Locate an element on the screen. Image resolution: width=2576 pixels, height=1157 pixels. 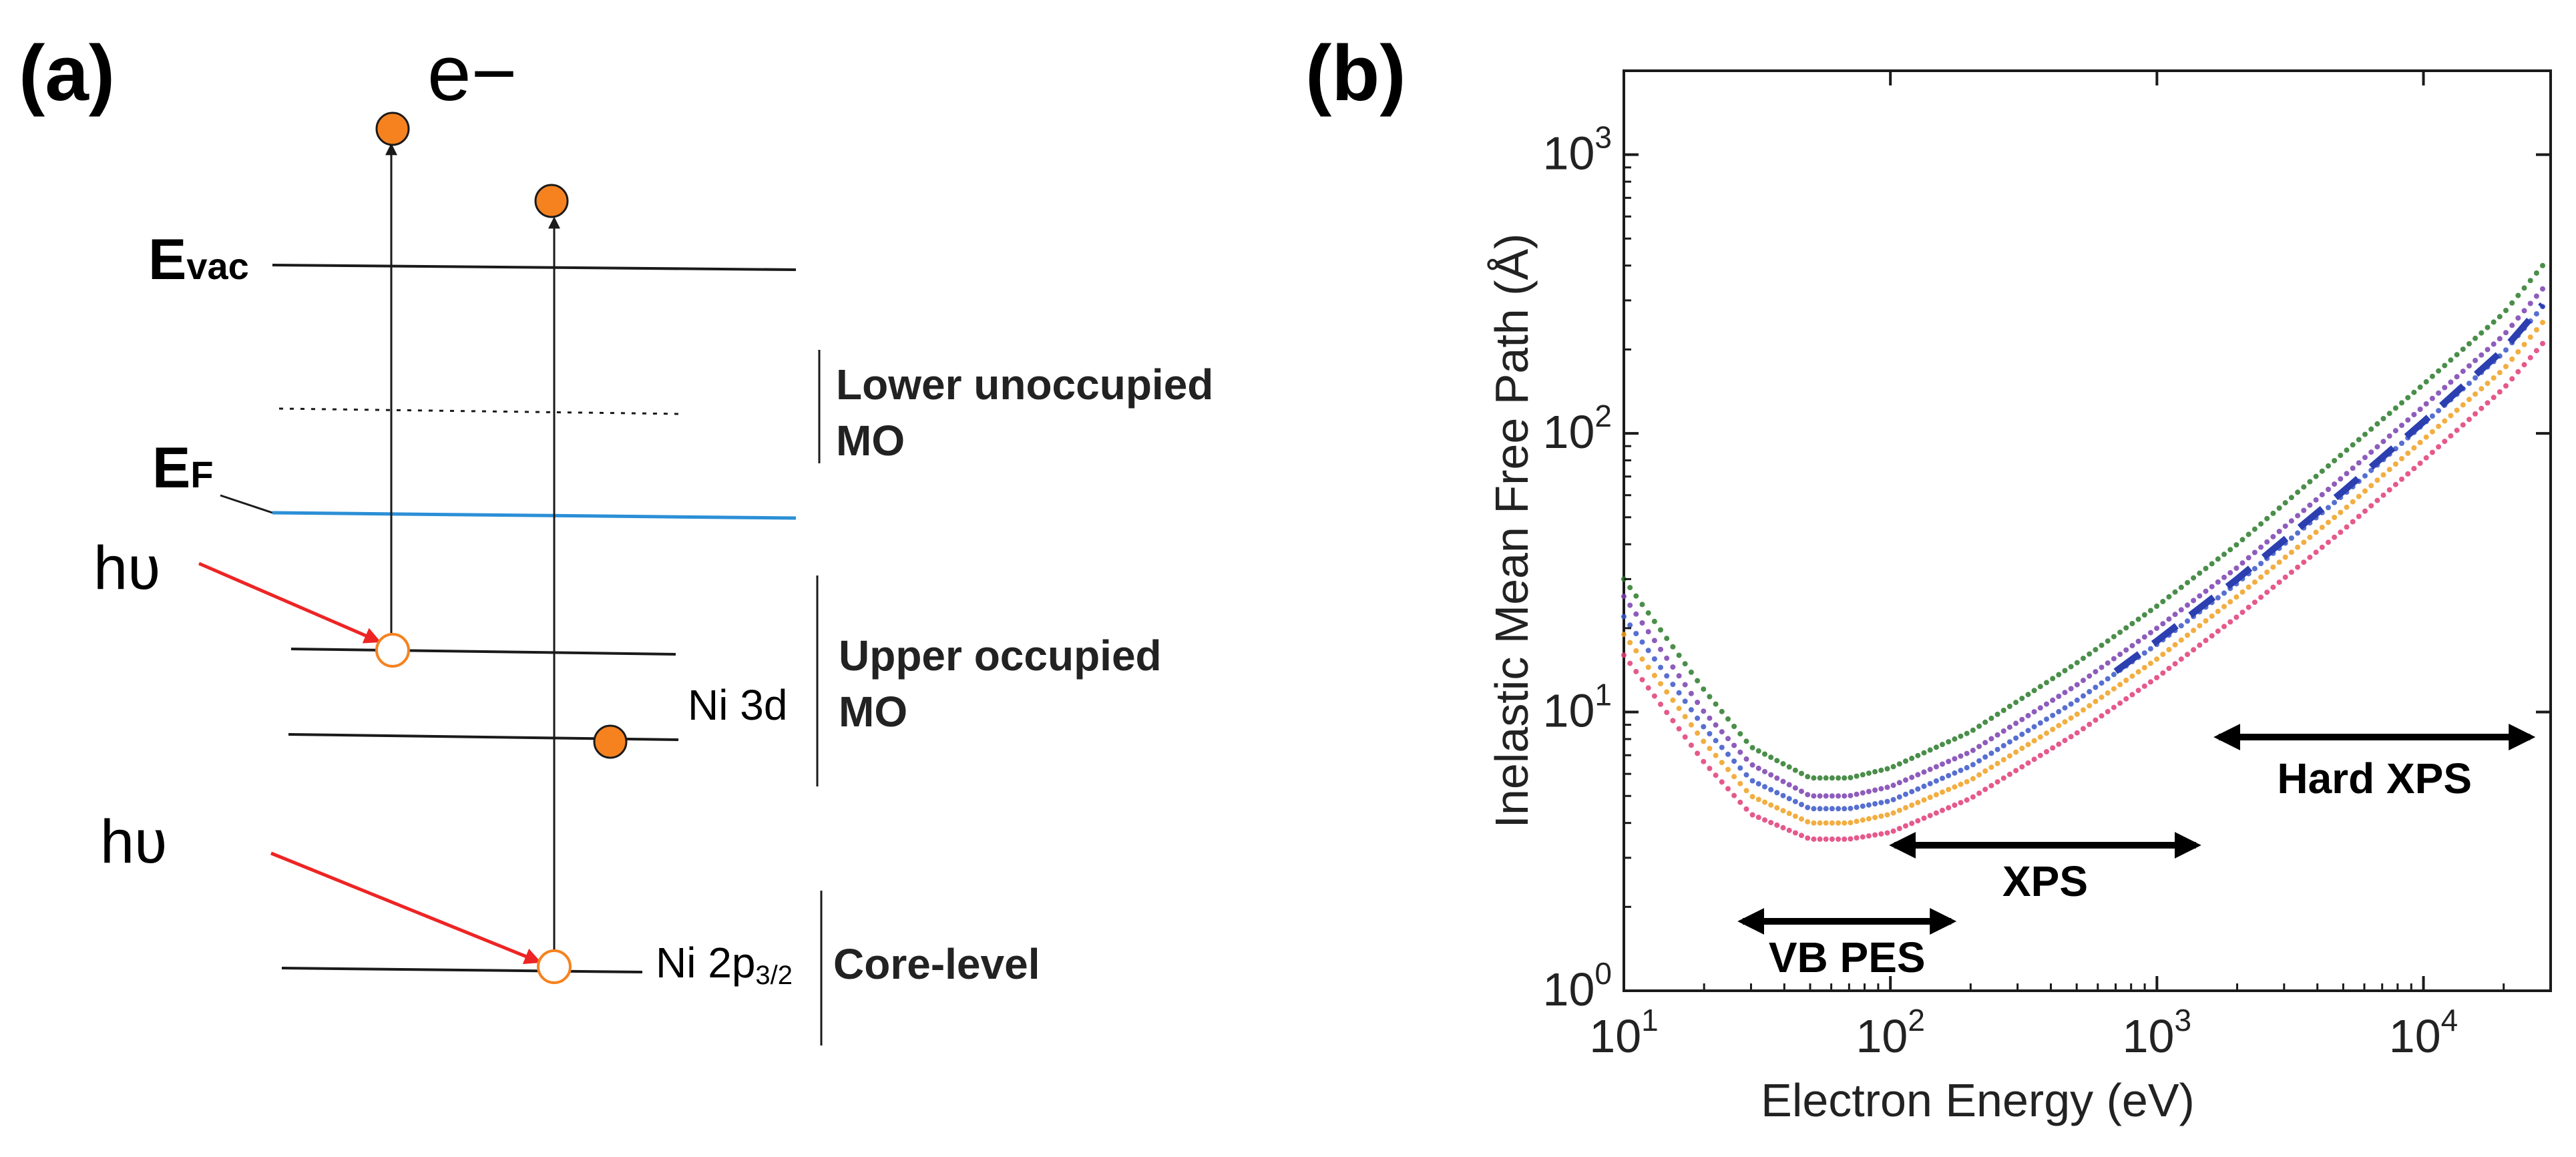
x-tick-label: 10⁴ is located at coordinates (2423, 1032).